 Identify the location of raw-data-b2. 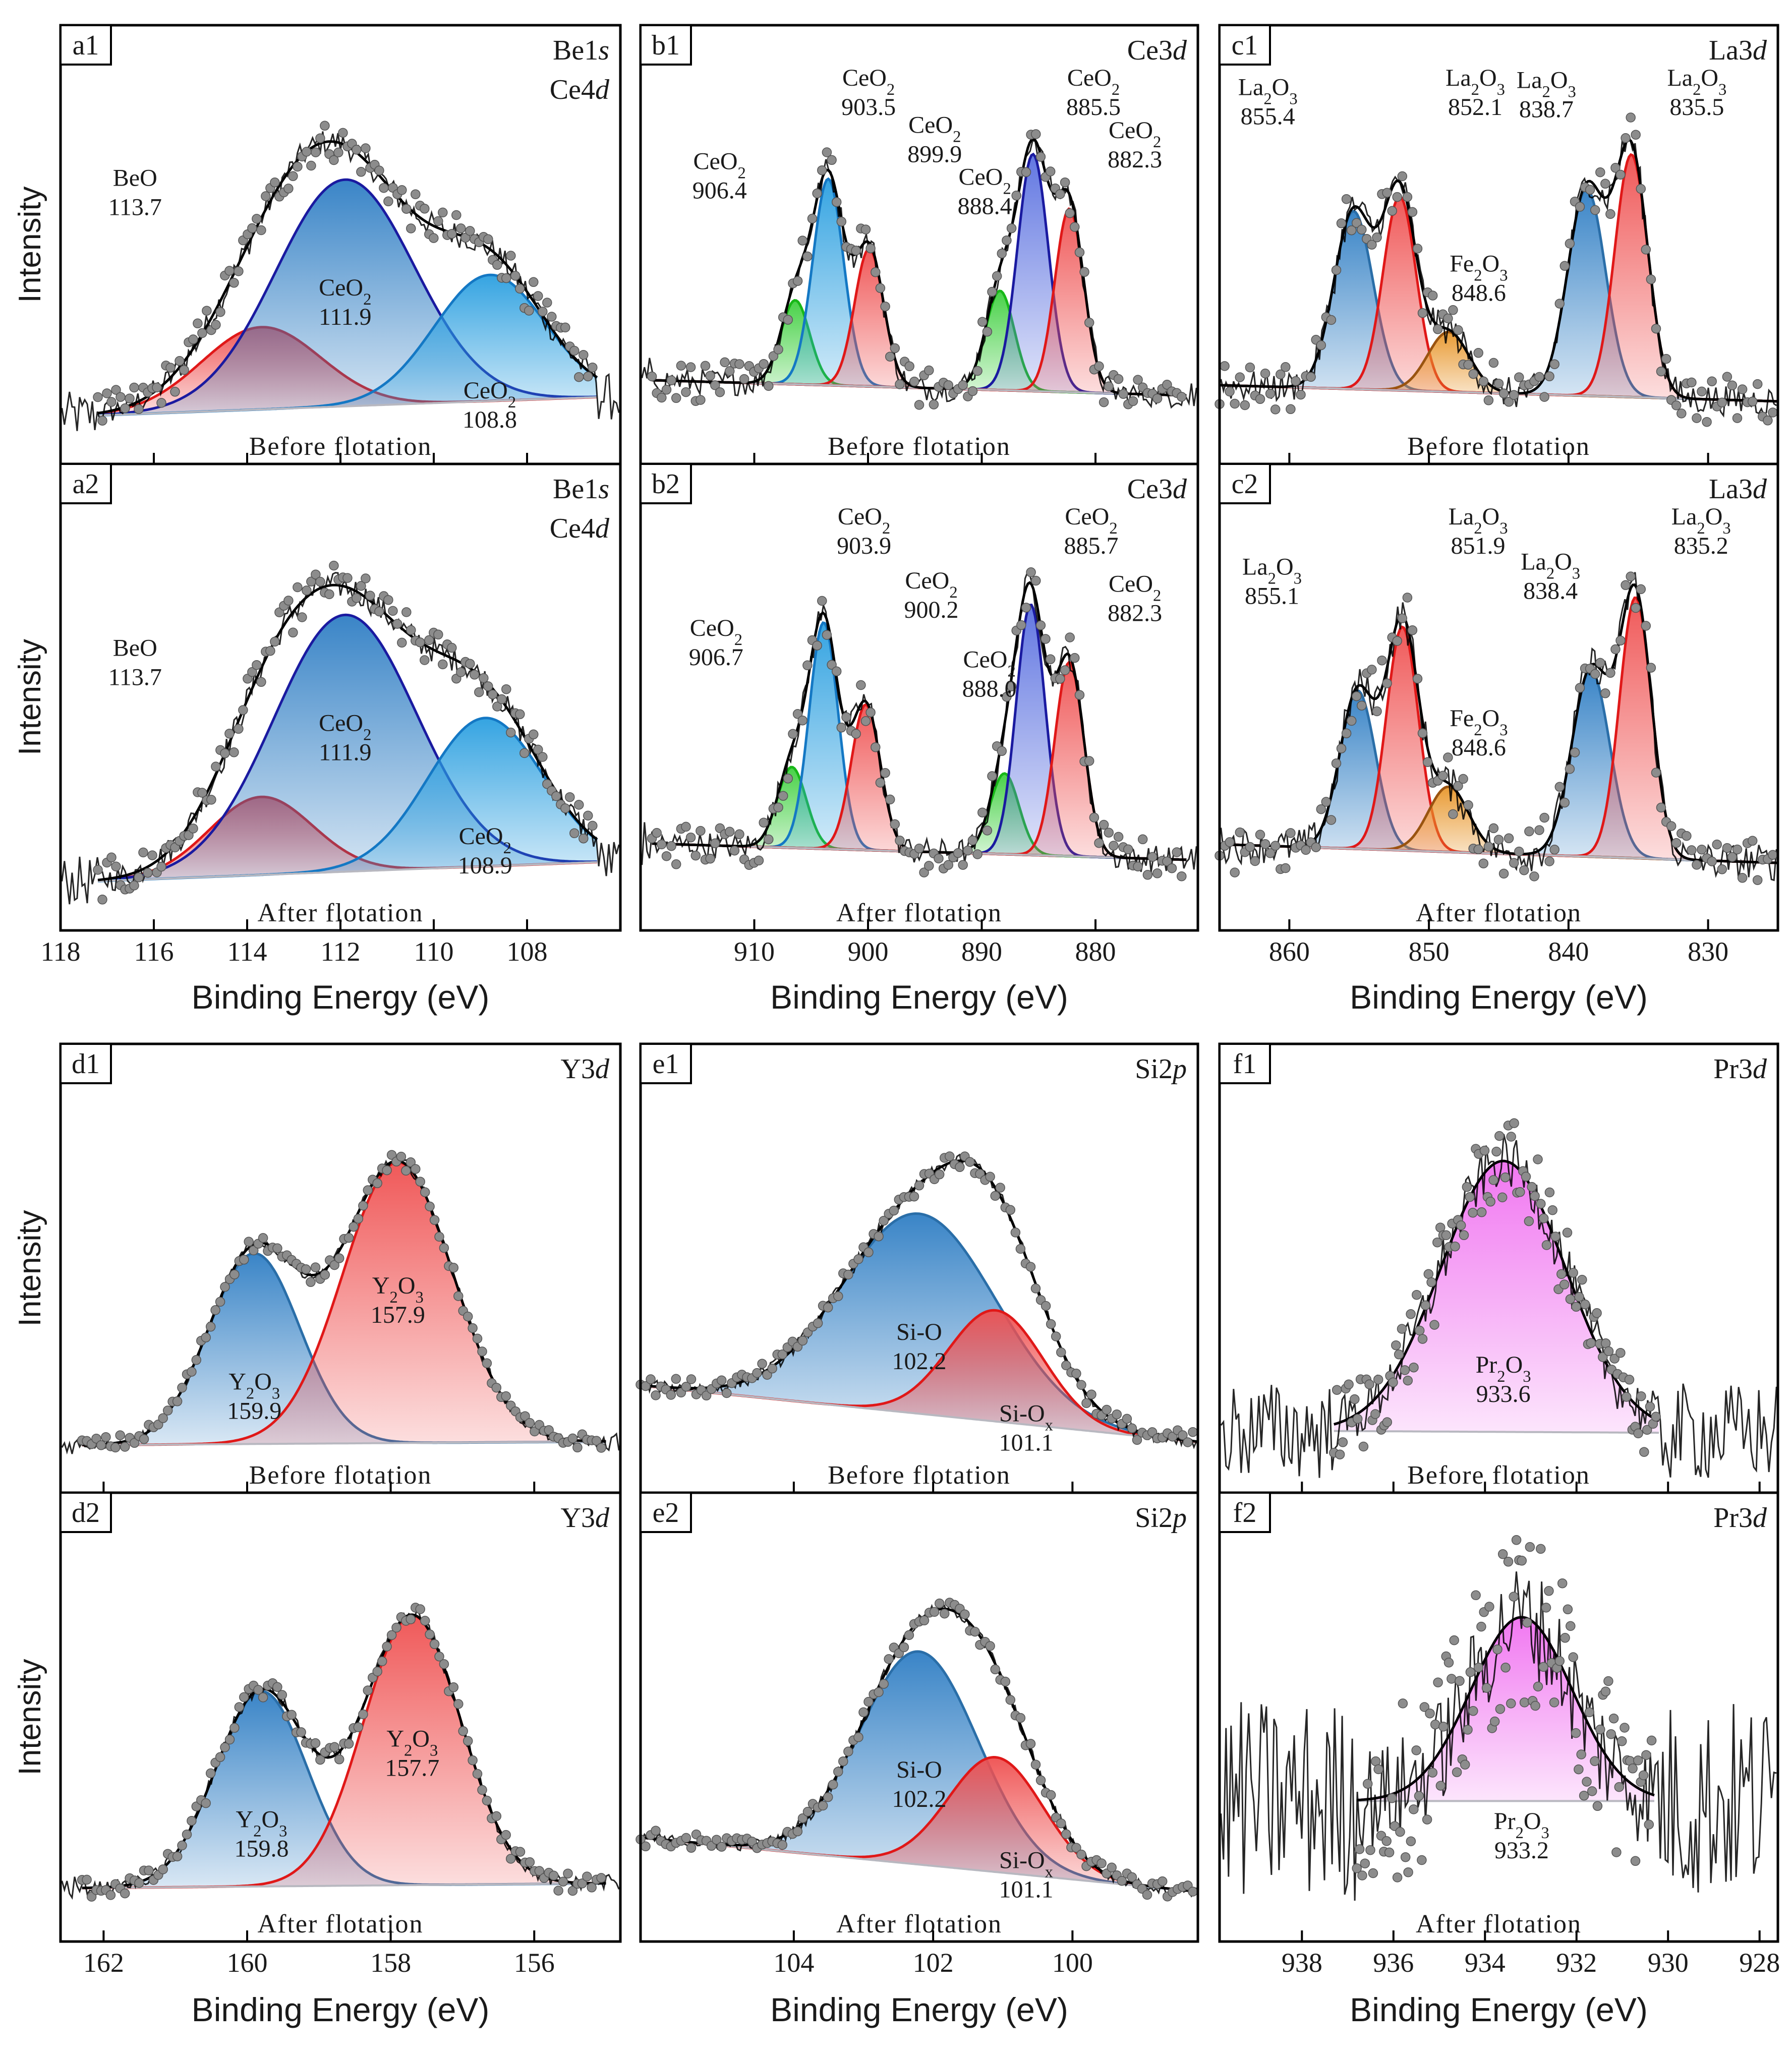
(919, 724).